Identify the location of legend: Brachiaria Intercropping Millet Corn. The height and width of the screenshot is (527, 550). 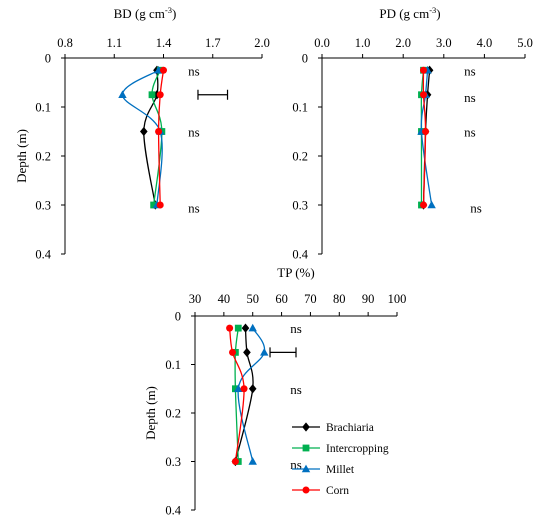
(340, 459).